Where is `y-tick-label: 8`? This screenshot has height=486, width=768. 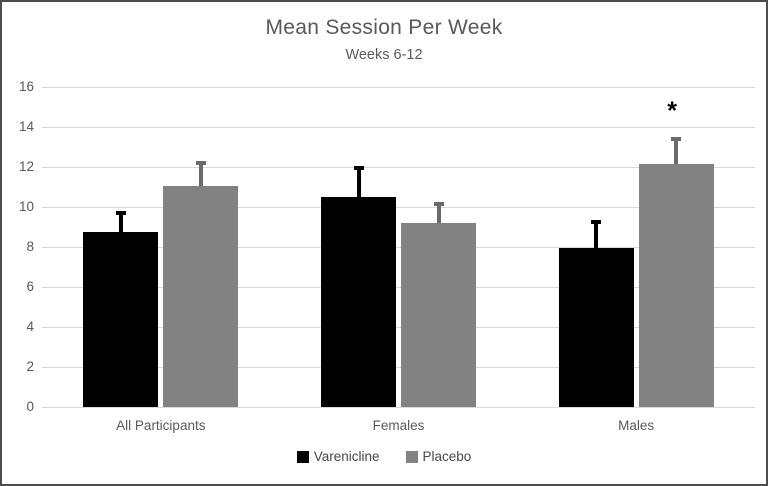 y-tick-label: 8 is located at coordinates (30, 246).